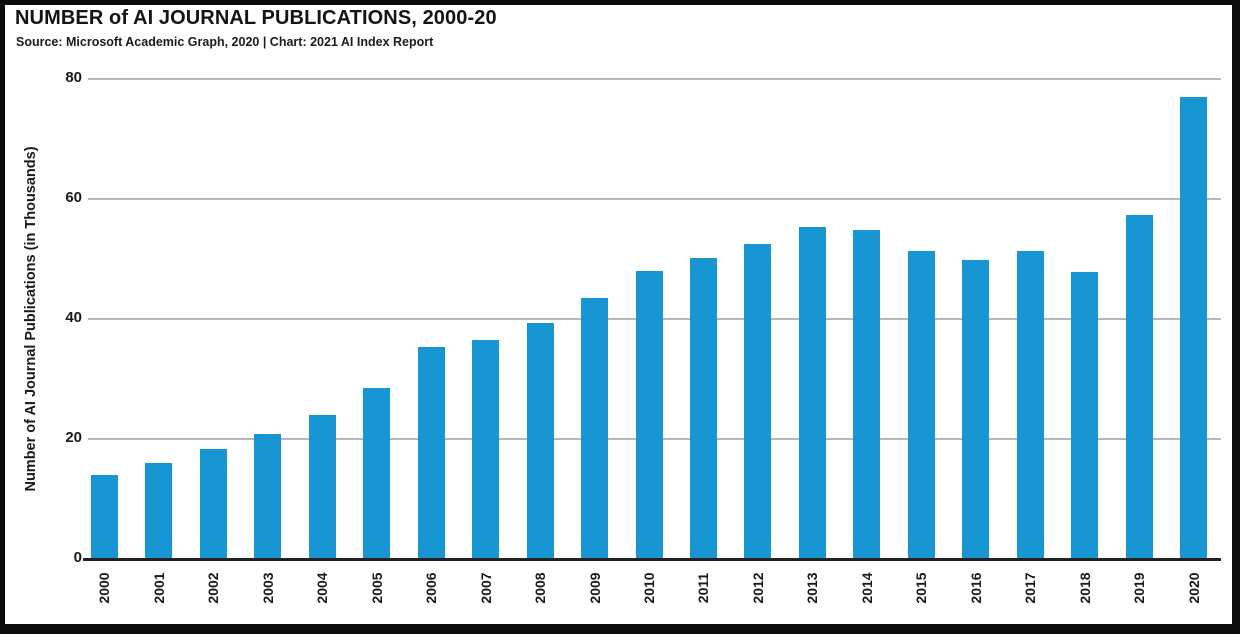 Image resolution: width=1240 pixels, height=634 pixels. Describe the element at coordinates (322, 588) in the screenshot. I see `x-label-2004: 2004` at that location.